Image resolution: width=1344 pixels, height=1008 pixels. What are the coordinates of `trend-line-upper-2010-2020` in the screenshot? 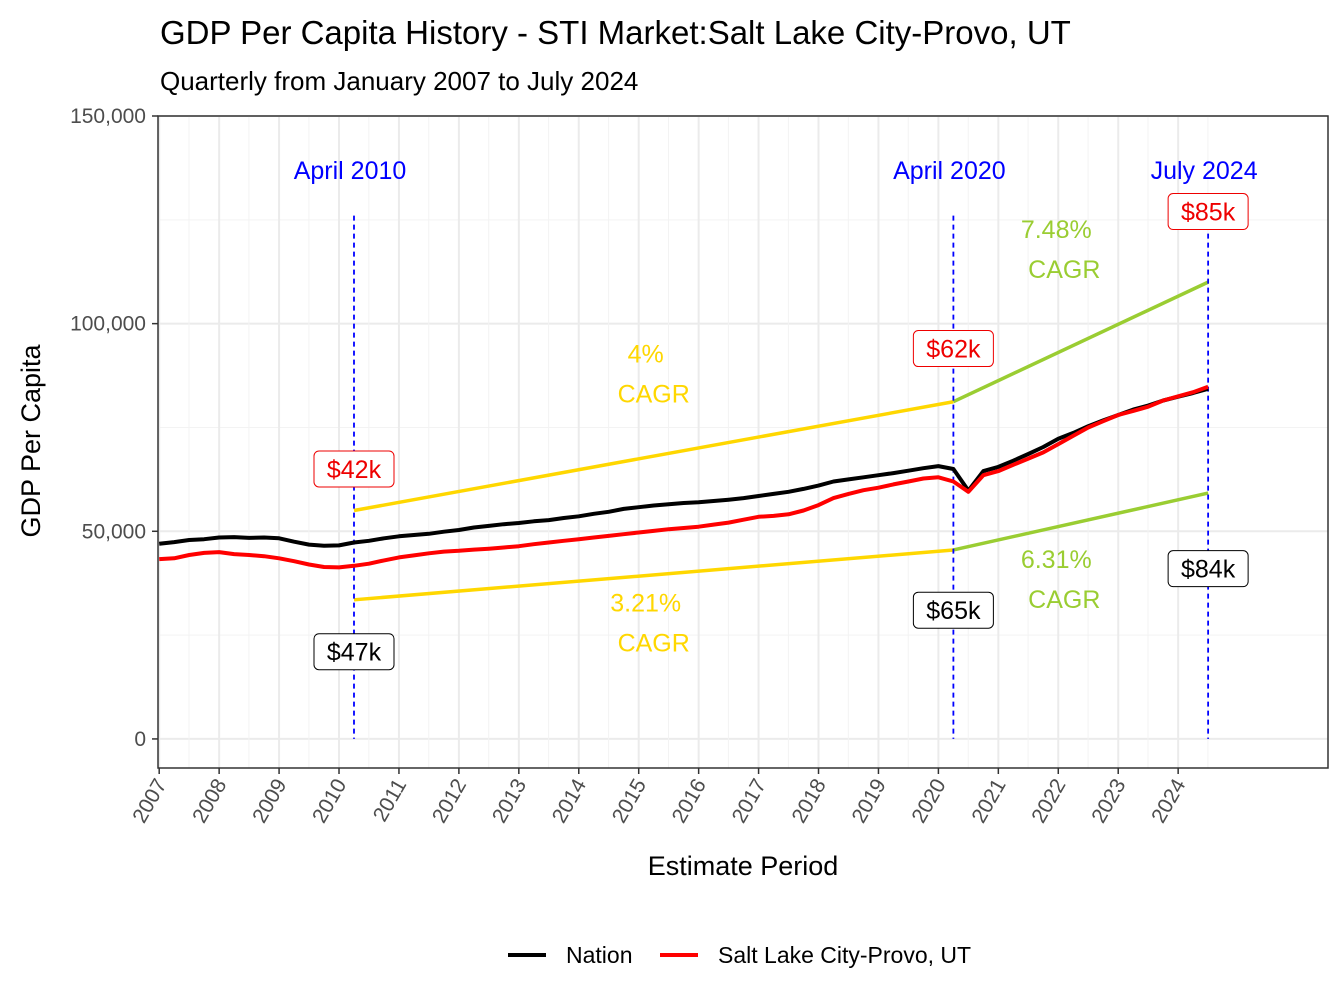 It's located at (653, 456).